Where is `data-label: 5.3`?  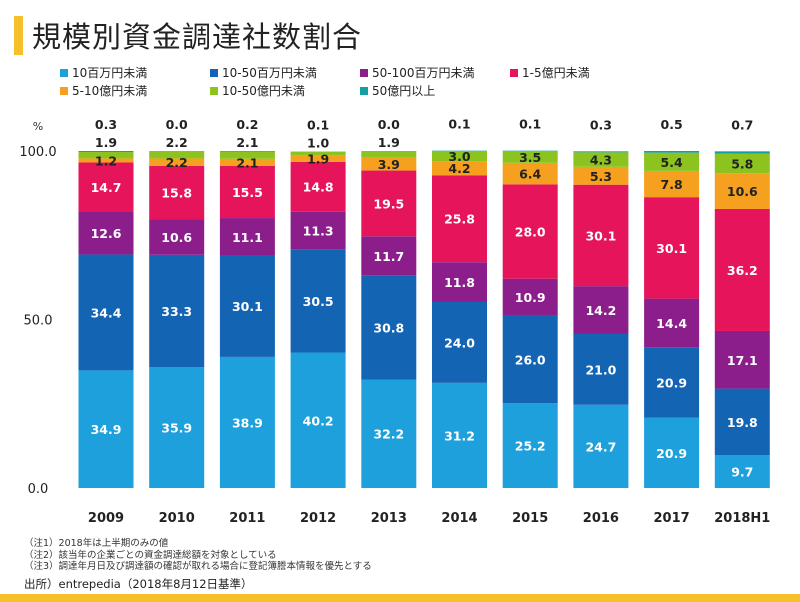
data-label: 5.3 is located at coordinates (601, 176).